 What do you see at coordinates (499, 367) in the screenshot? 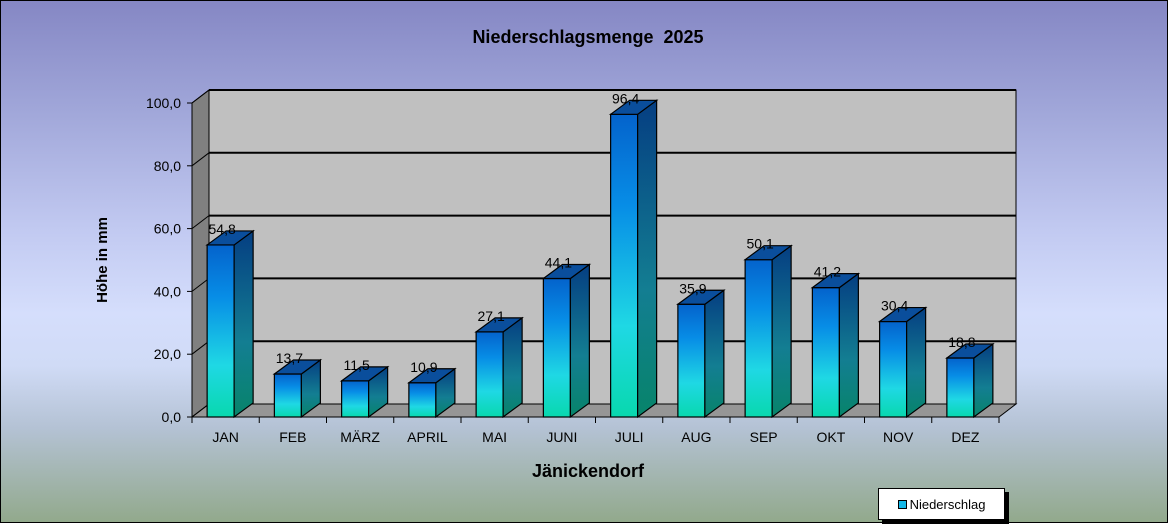
I see `bar-mai` at bounding box center [499, 367].